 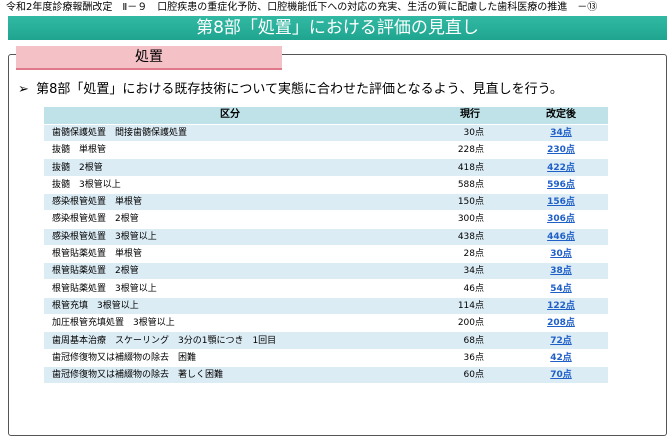 What do you see at coordinates (465, 167) in the screenshot?
I see `row-current: 418点` at bounding box center [465, 167].